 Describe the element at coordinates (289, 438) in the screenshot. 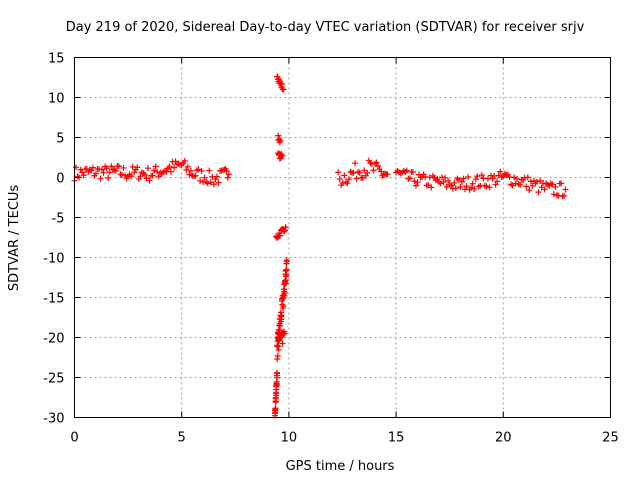

I see `x-tick-label: 10` at that location.